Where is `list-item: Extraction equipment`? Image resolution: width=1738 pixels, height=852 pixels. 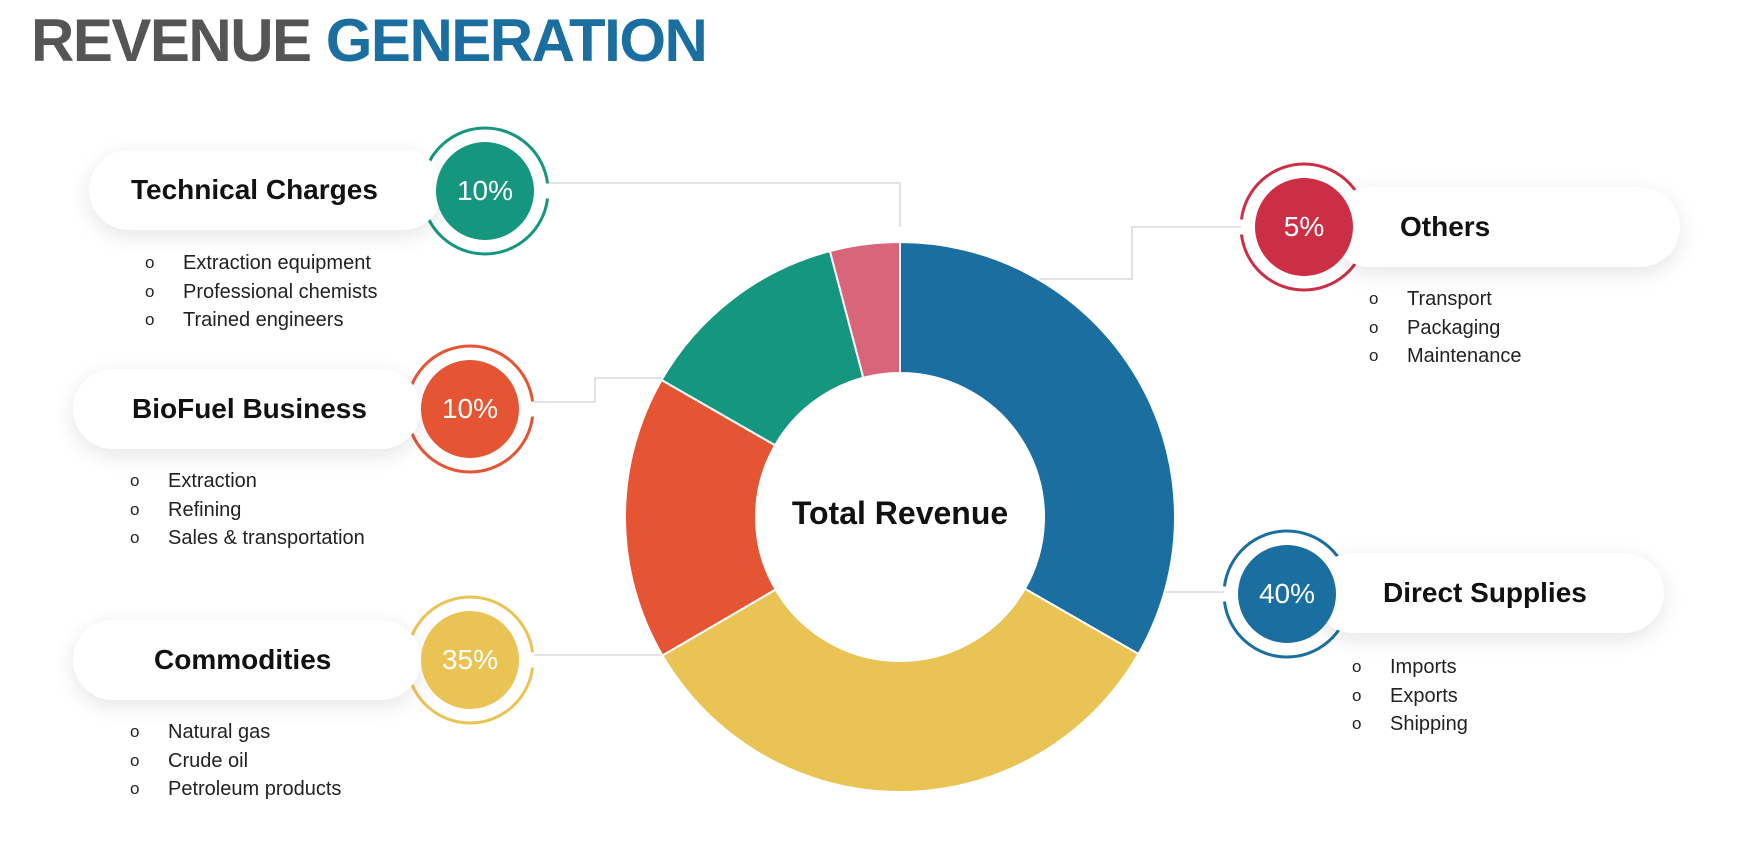 list-item: Extraction equipment is located at coordinates (261, 263).